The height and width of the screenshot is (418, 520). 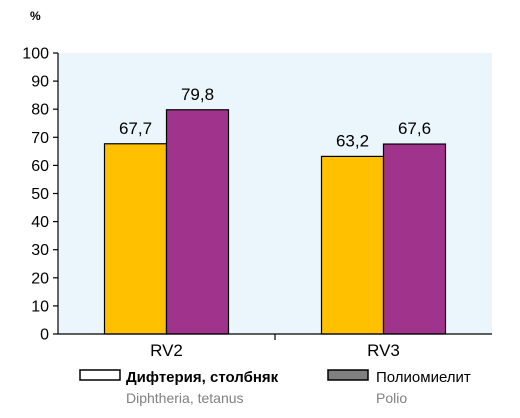 I want to click on y-tick-label: 90, so click(x=40, y=82).